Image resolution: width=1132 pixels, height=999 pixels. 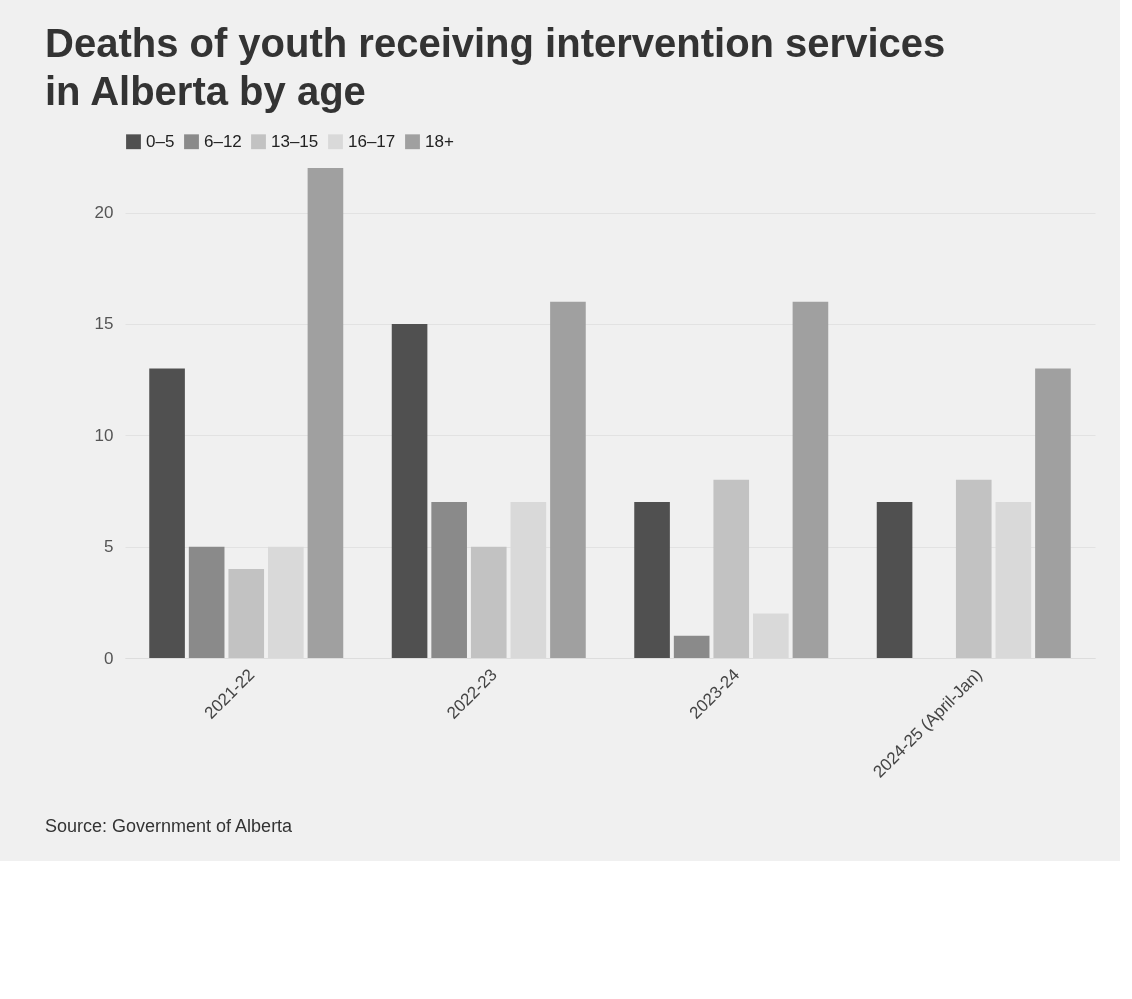 What do you see at coordinates (295, 141) in the screenshot?
I see `legend-label: 13–15` at bounding box center [295, 141].